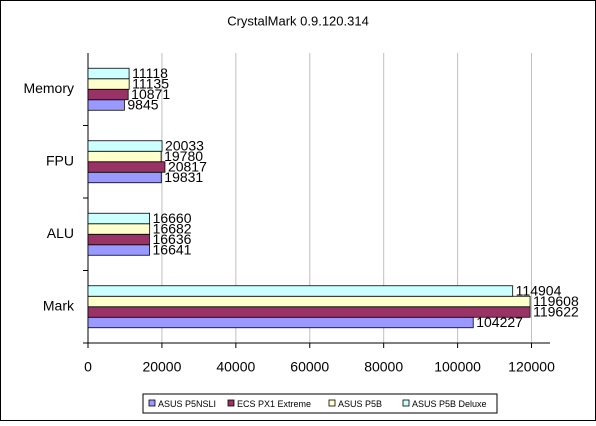 This screenshot has height=426, width=596. Describe the element at coordinates (161, 367) in the screenshot. I see `x-tick-label: 20000` at that location.